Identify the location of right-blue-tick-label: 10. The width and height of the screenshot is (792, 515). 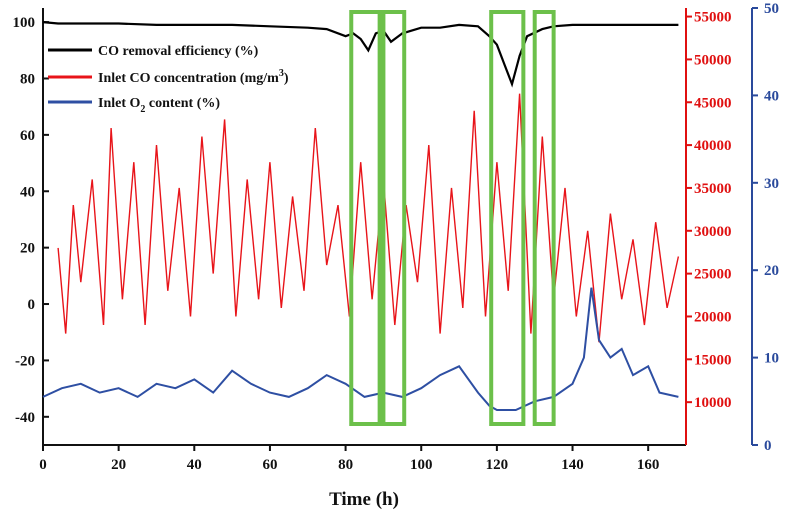
(771, 359).